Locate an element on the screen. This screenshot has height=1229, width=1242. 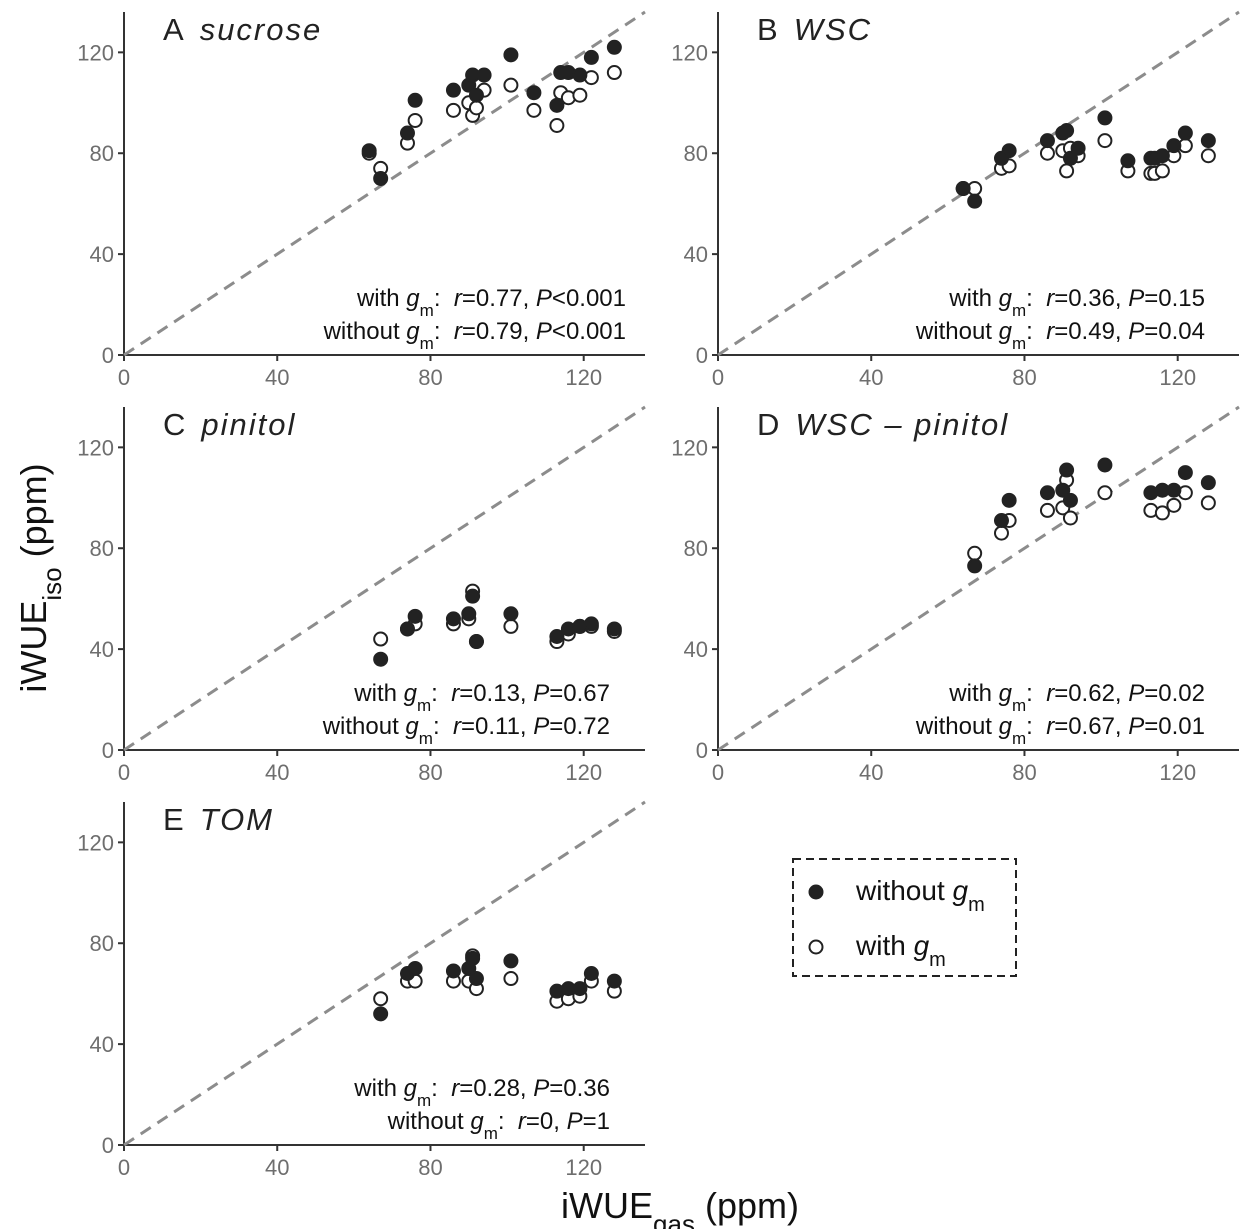
text-piece: =0.36 is located at coordinates (579, 1088).